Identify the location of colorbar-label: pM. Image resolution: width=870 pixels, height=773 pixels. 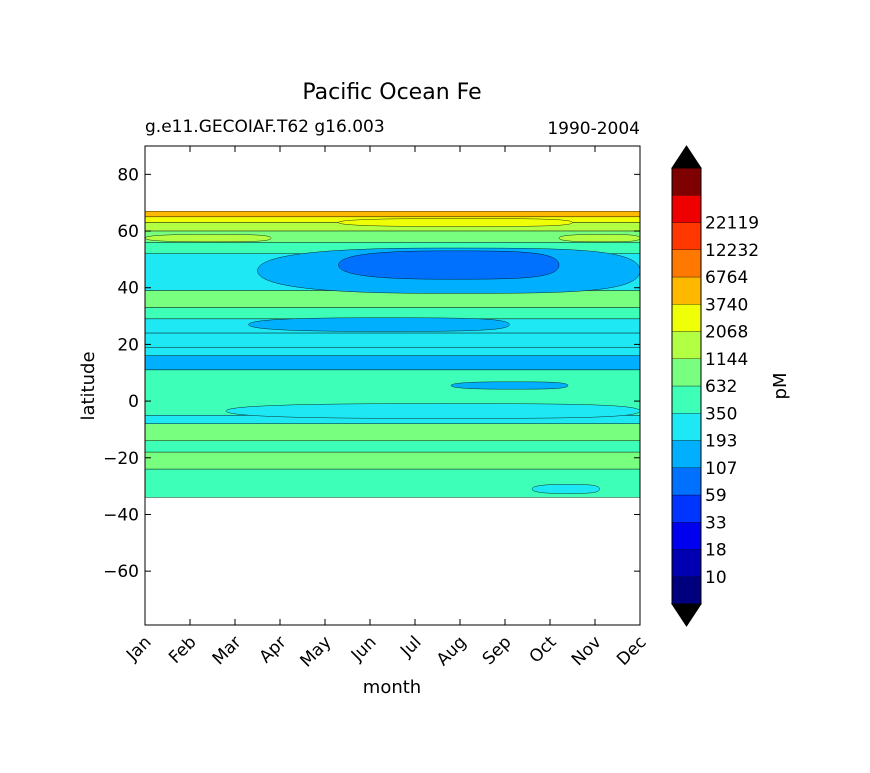
(780, 386).